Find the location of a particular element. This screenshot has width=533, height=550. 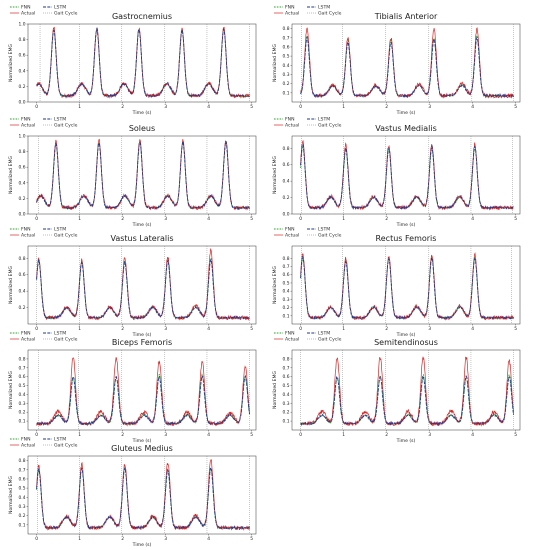

panel-title: Tibialis Anterior is located at coordinates (406, 16).